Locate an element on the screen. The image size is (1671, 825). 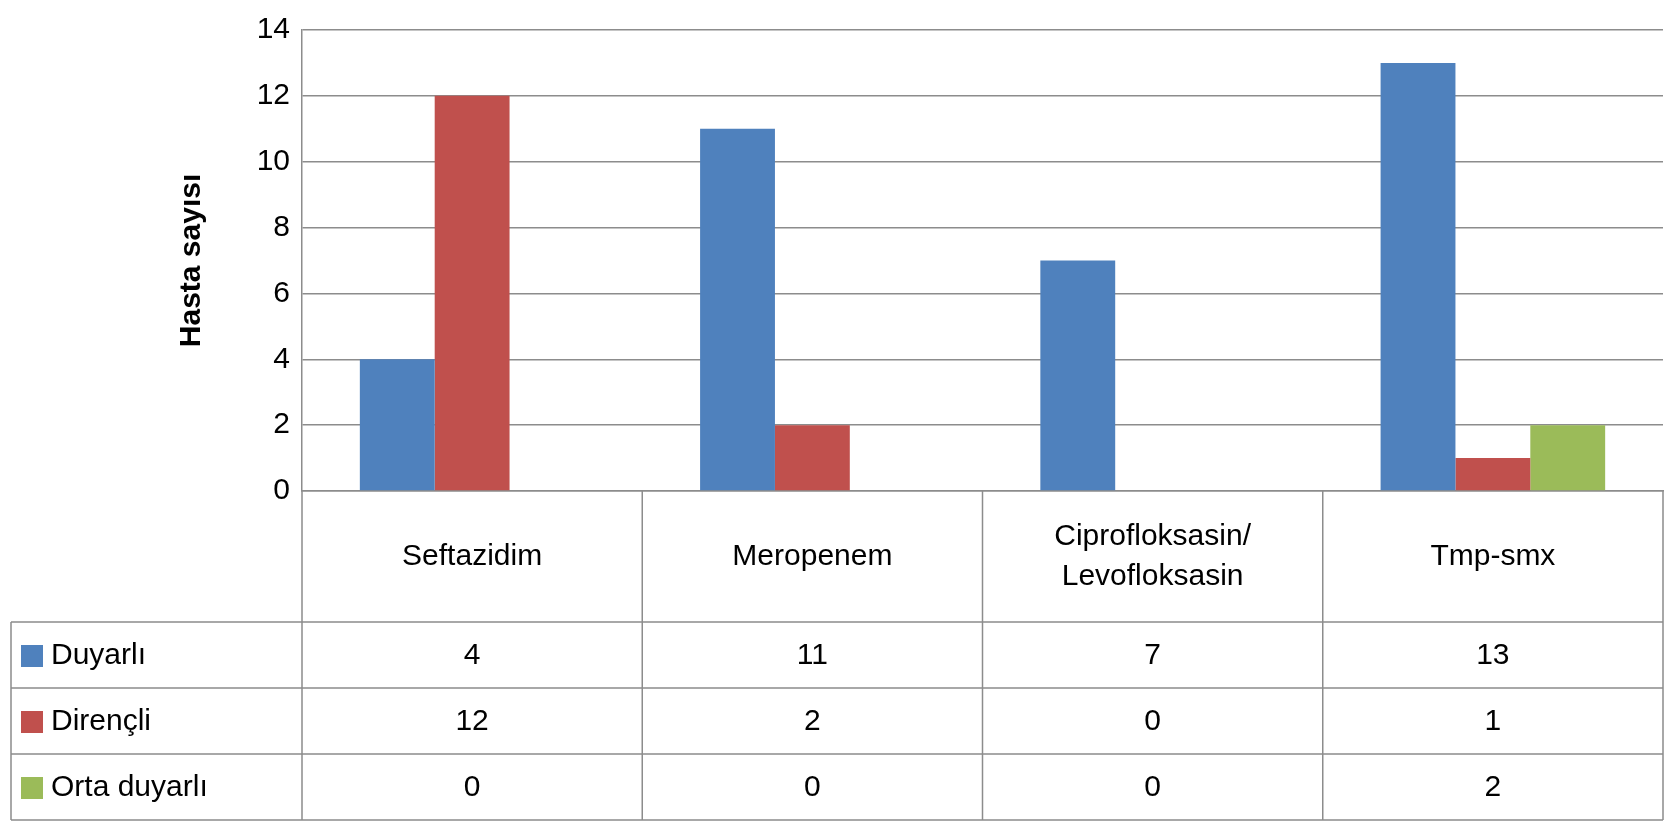
x-tick-label: Ciprofloksasin/Levofloksasin is located at coordinates (1153, 554).